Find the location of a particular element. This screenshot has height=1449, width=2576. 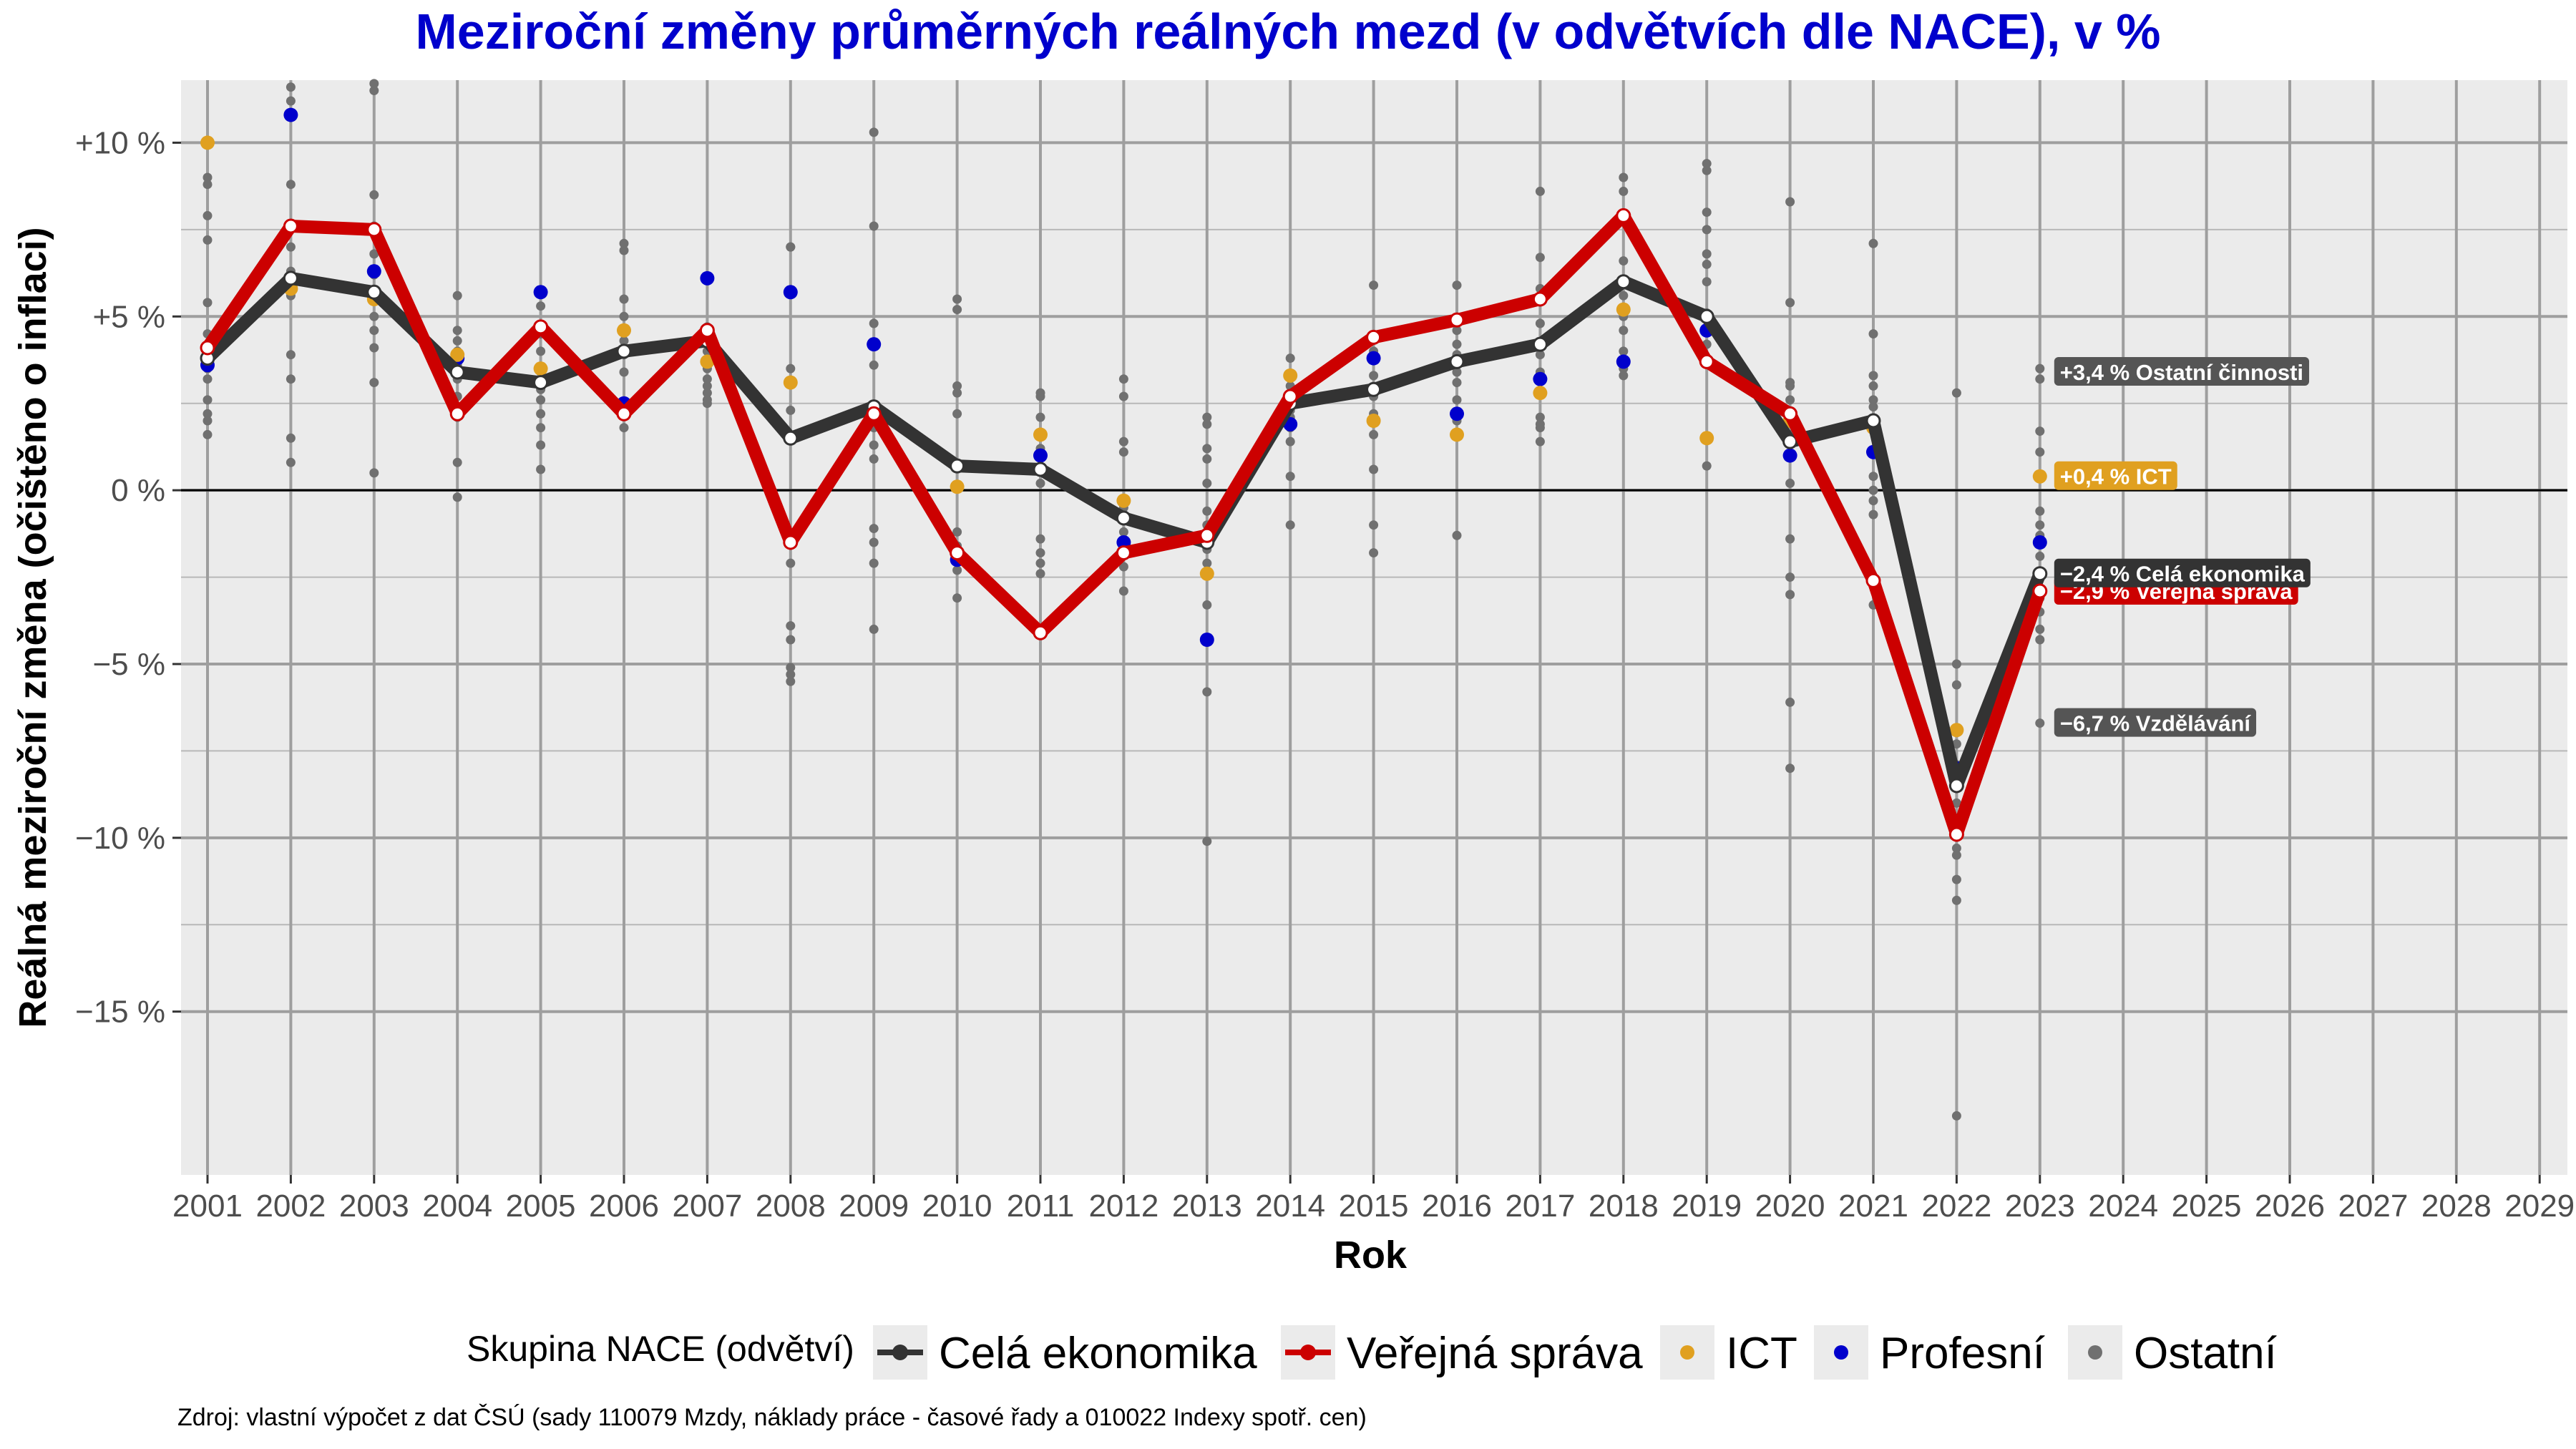

x-tick-label: 2010 is located at coordinates (957, 1206).